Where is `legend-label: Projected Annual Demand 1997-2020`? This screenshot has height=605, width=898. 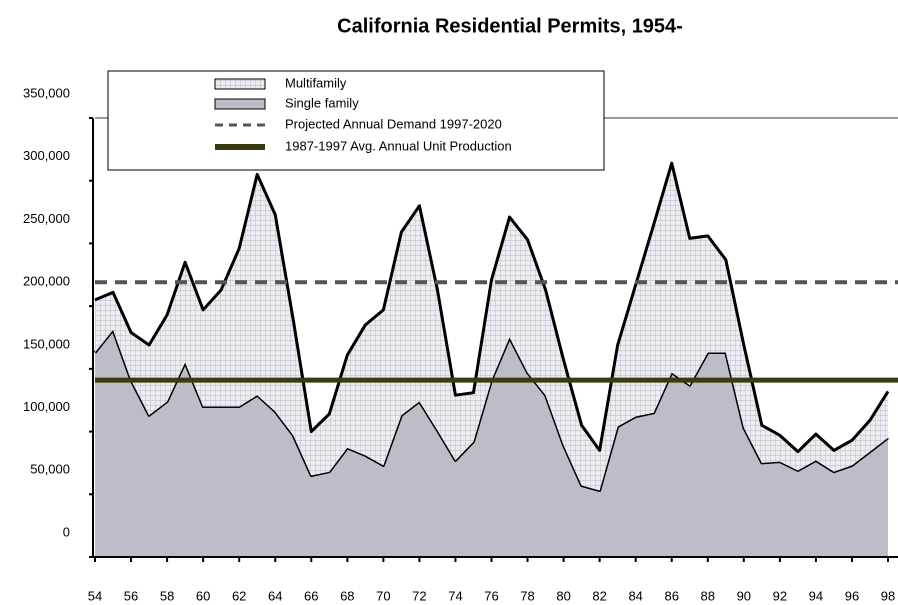
legend-label: Projected Annual Demand 1997-2020 is located at coordinates (393, 123).